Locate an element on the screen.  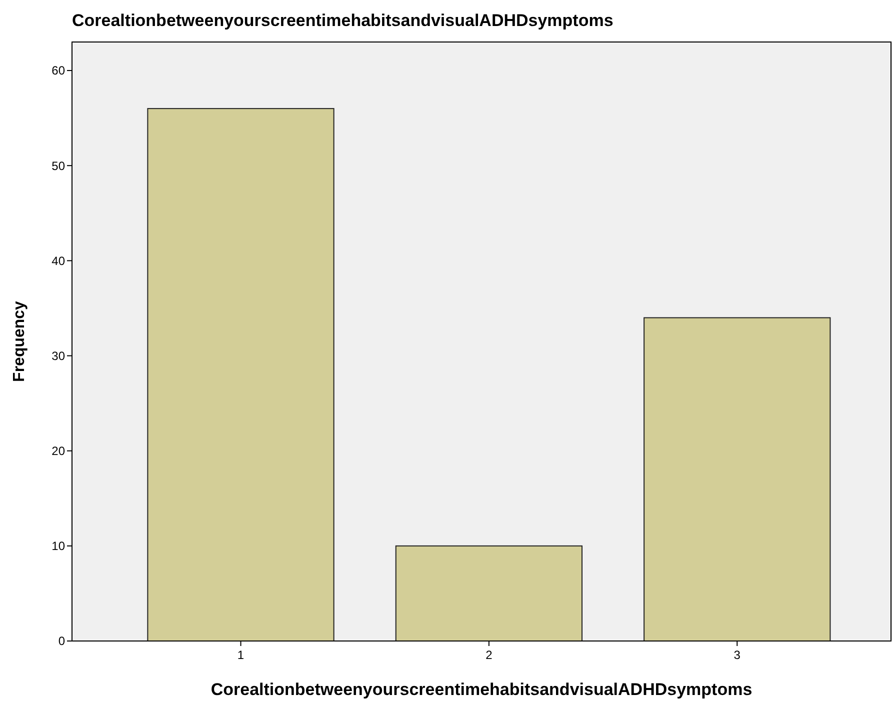
y-axis-title: Frequency is located at coordinates (19, 341).